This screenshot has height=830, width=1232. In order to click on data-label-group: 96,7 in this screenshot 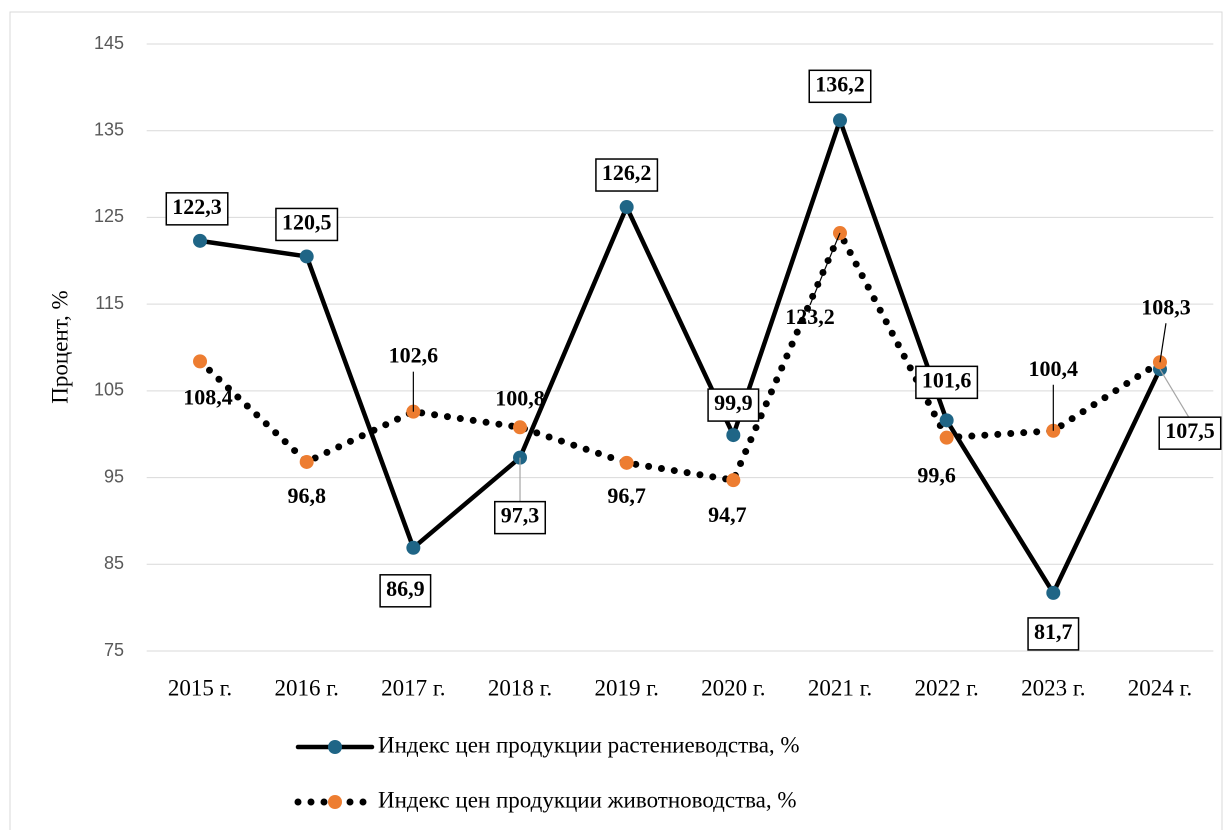, I will do `click(626, 495)`.